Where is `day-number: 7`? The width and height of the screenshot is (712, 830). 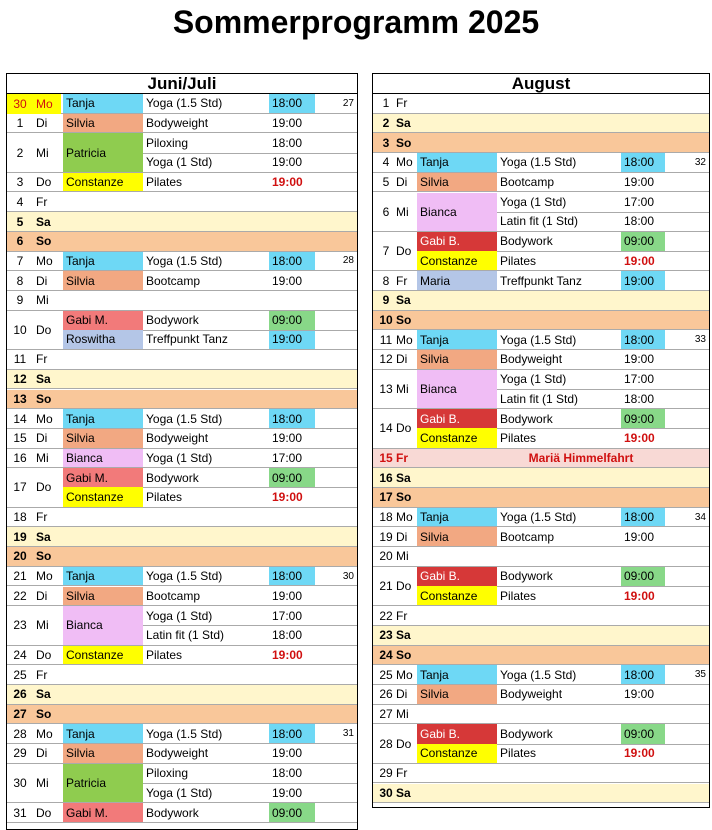
day-number: 7 is located at coordinates (20, 260).